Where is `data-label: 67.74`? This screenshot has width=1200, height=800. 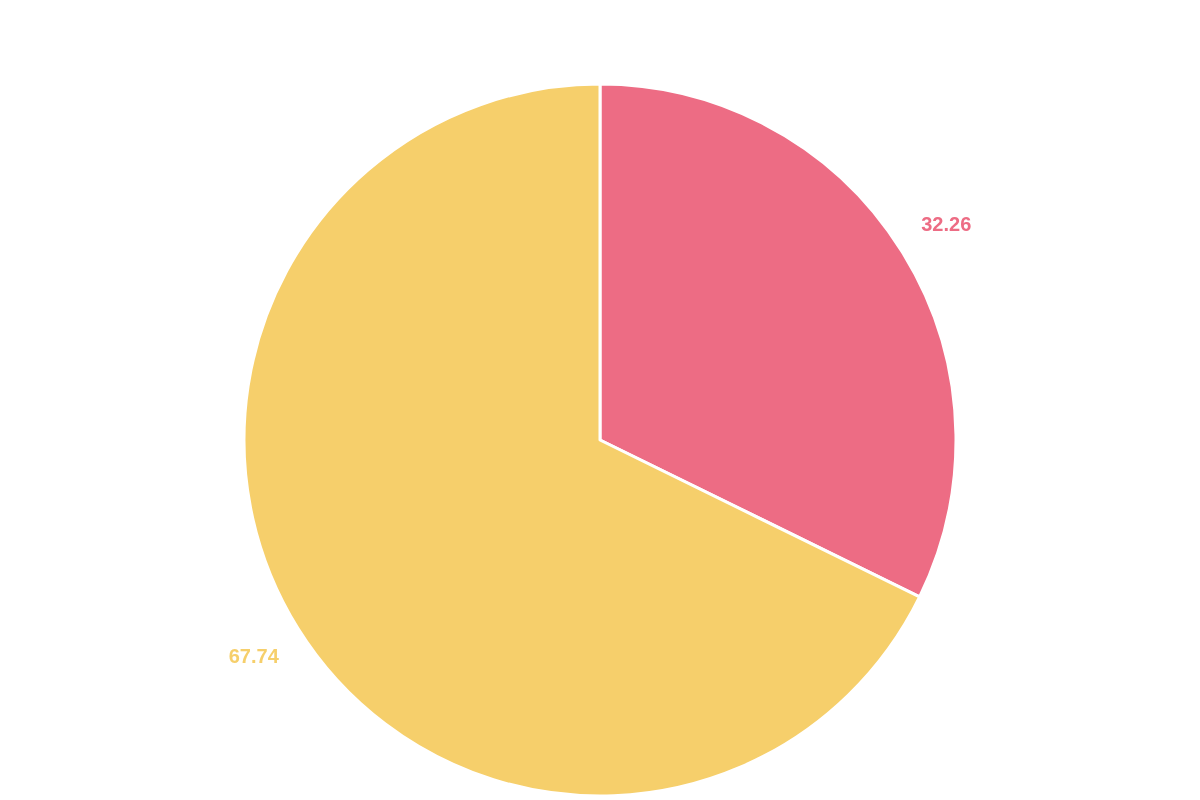 data-label: 67.74 is located at coordinates (254, 655).